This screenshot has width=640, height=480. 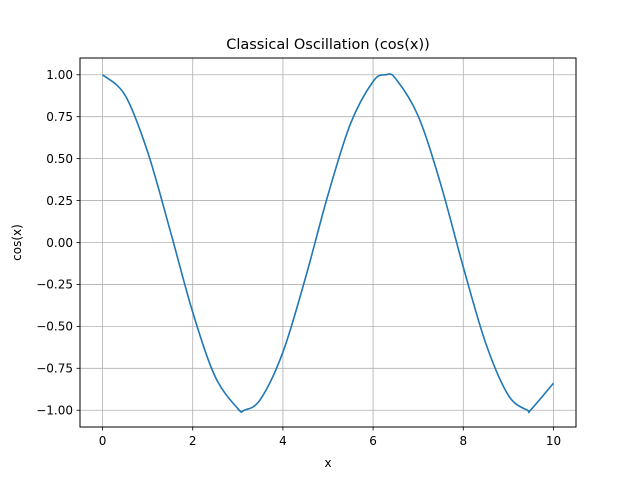 What do you see at coordinates (553, 441) in the screenshot?
I see `x-tick-label: 10` at bounding box center [553, 441].